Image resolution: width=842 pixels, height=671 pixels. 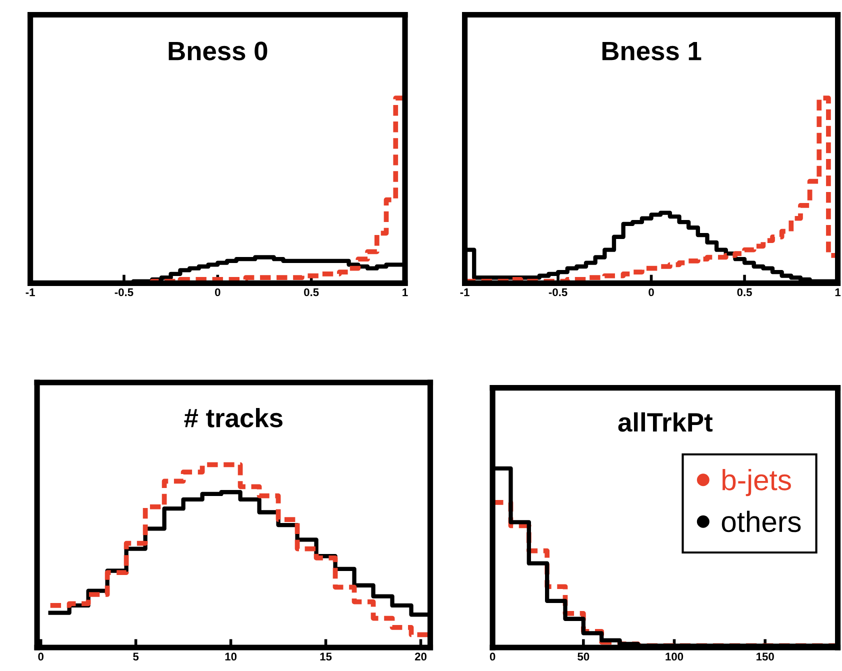 I want to click on x-tick-label: 5, so click(x=136, y=656).